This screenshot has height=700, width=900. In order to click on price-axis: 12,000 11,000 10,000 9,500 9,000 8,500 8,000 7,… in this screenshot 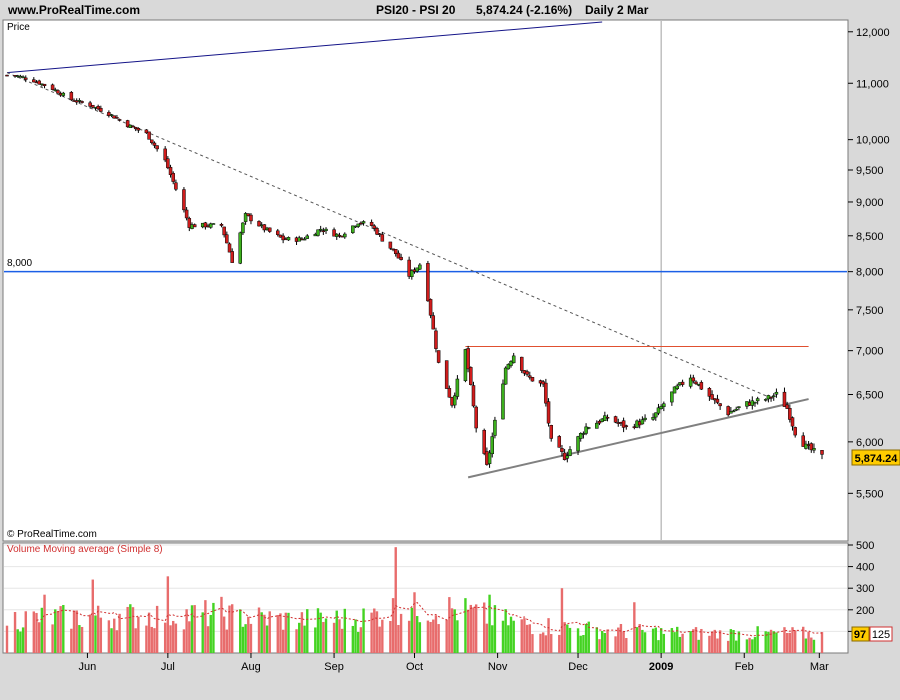, I will do `click(869, 263)`.